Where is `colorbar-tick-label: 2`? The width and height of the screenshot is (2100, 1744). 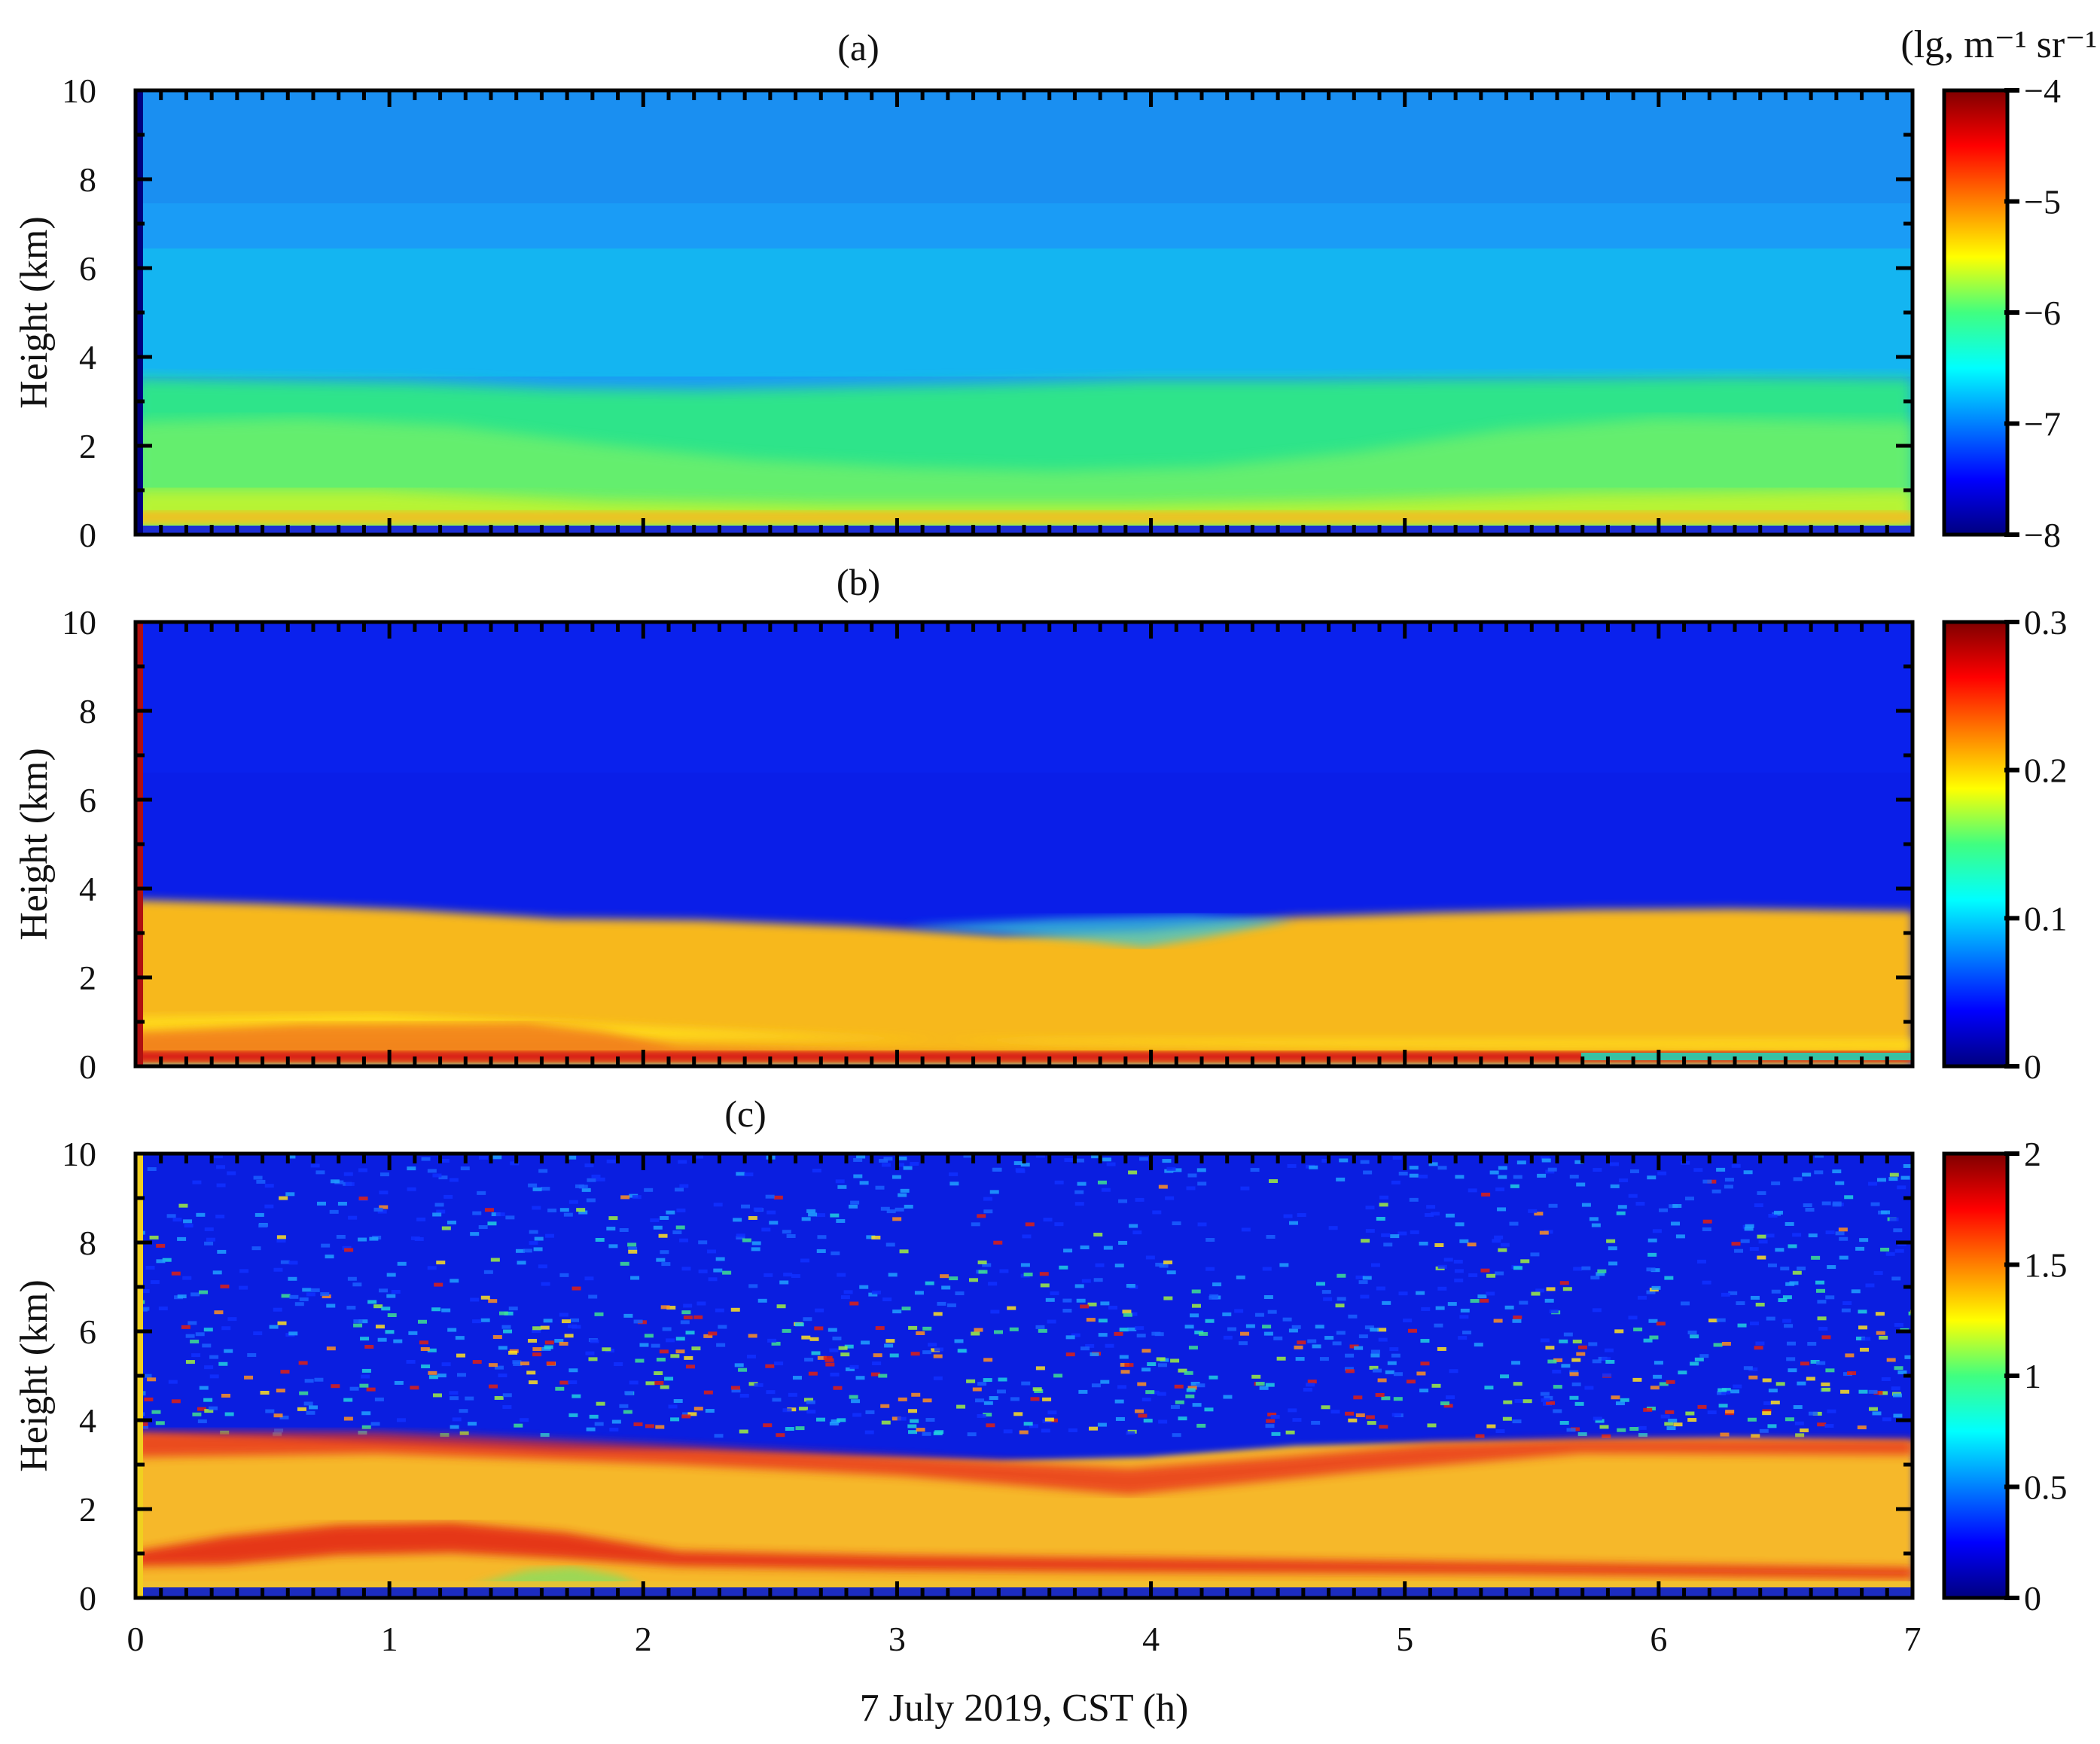 colorbar-tick-label: 2 is located at coordinates (2032, 1154).